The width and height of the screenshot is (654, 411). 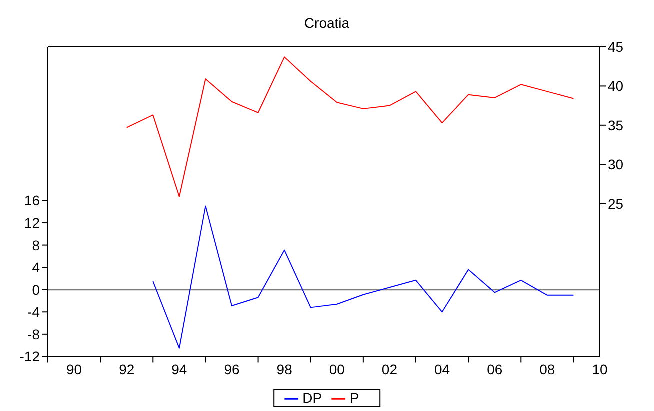 What do you see at coordinates (390, 370) in the screenshot?
I see `x-tick-label: 02` at bounding box center [390, 370].